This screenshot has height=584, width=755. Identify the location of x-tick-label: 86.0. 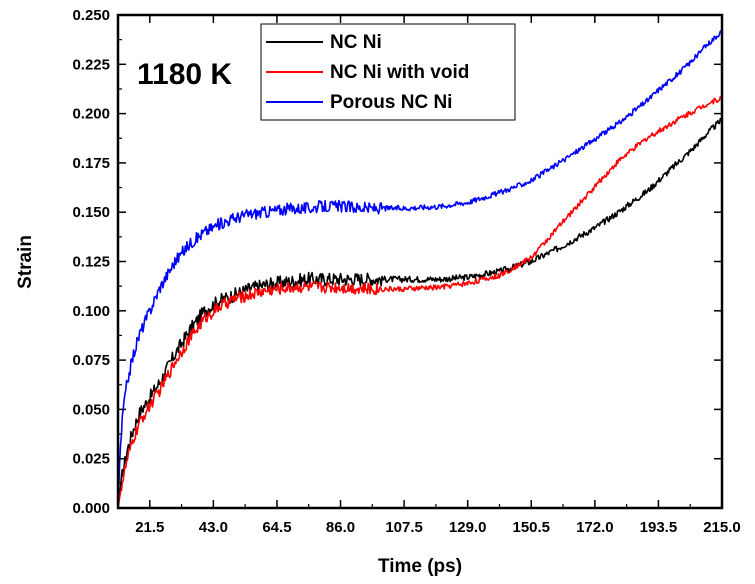
(340, 527).